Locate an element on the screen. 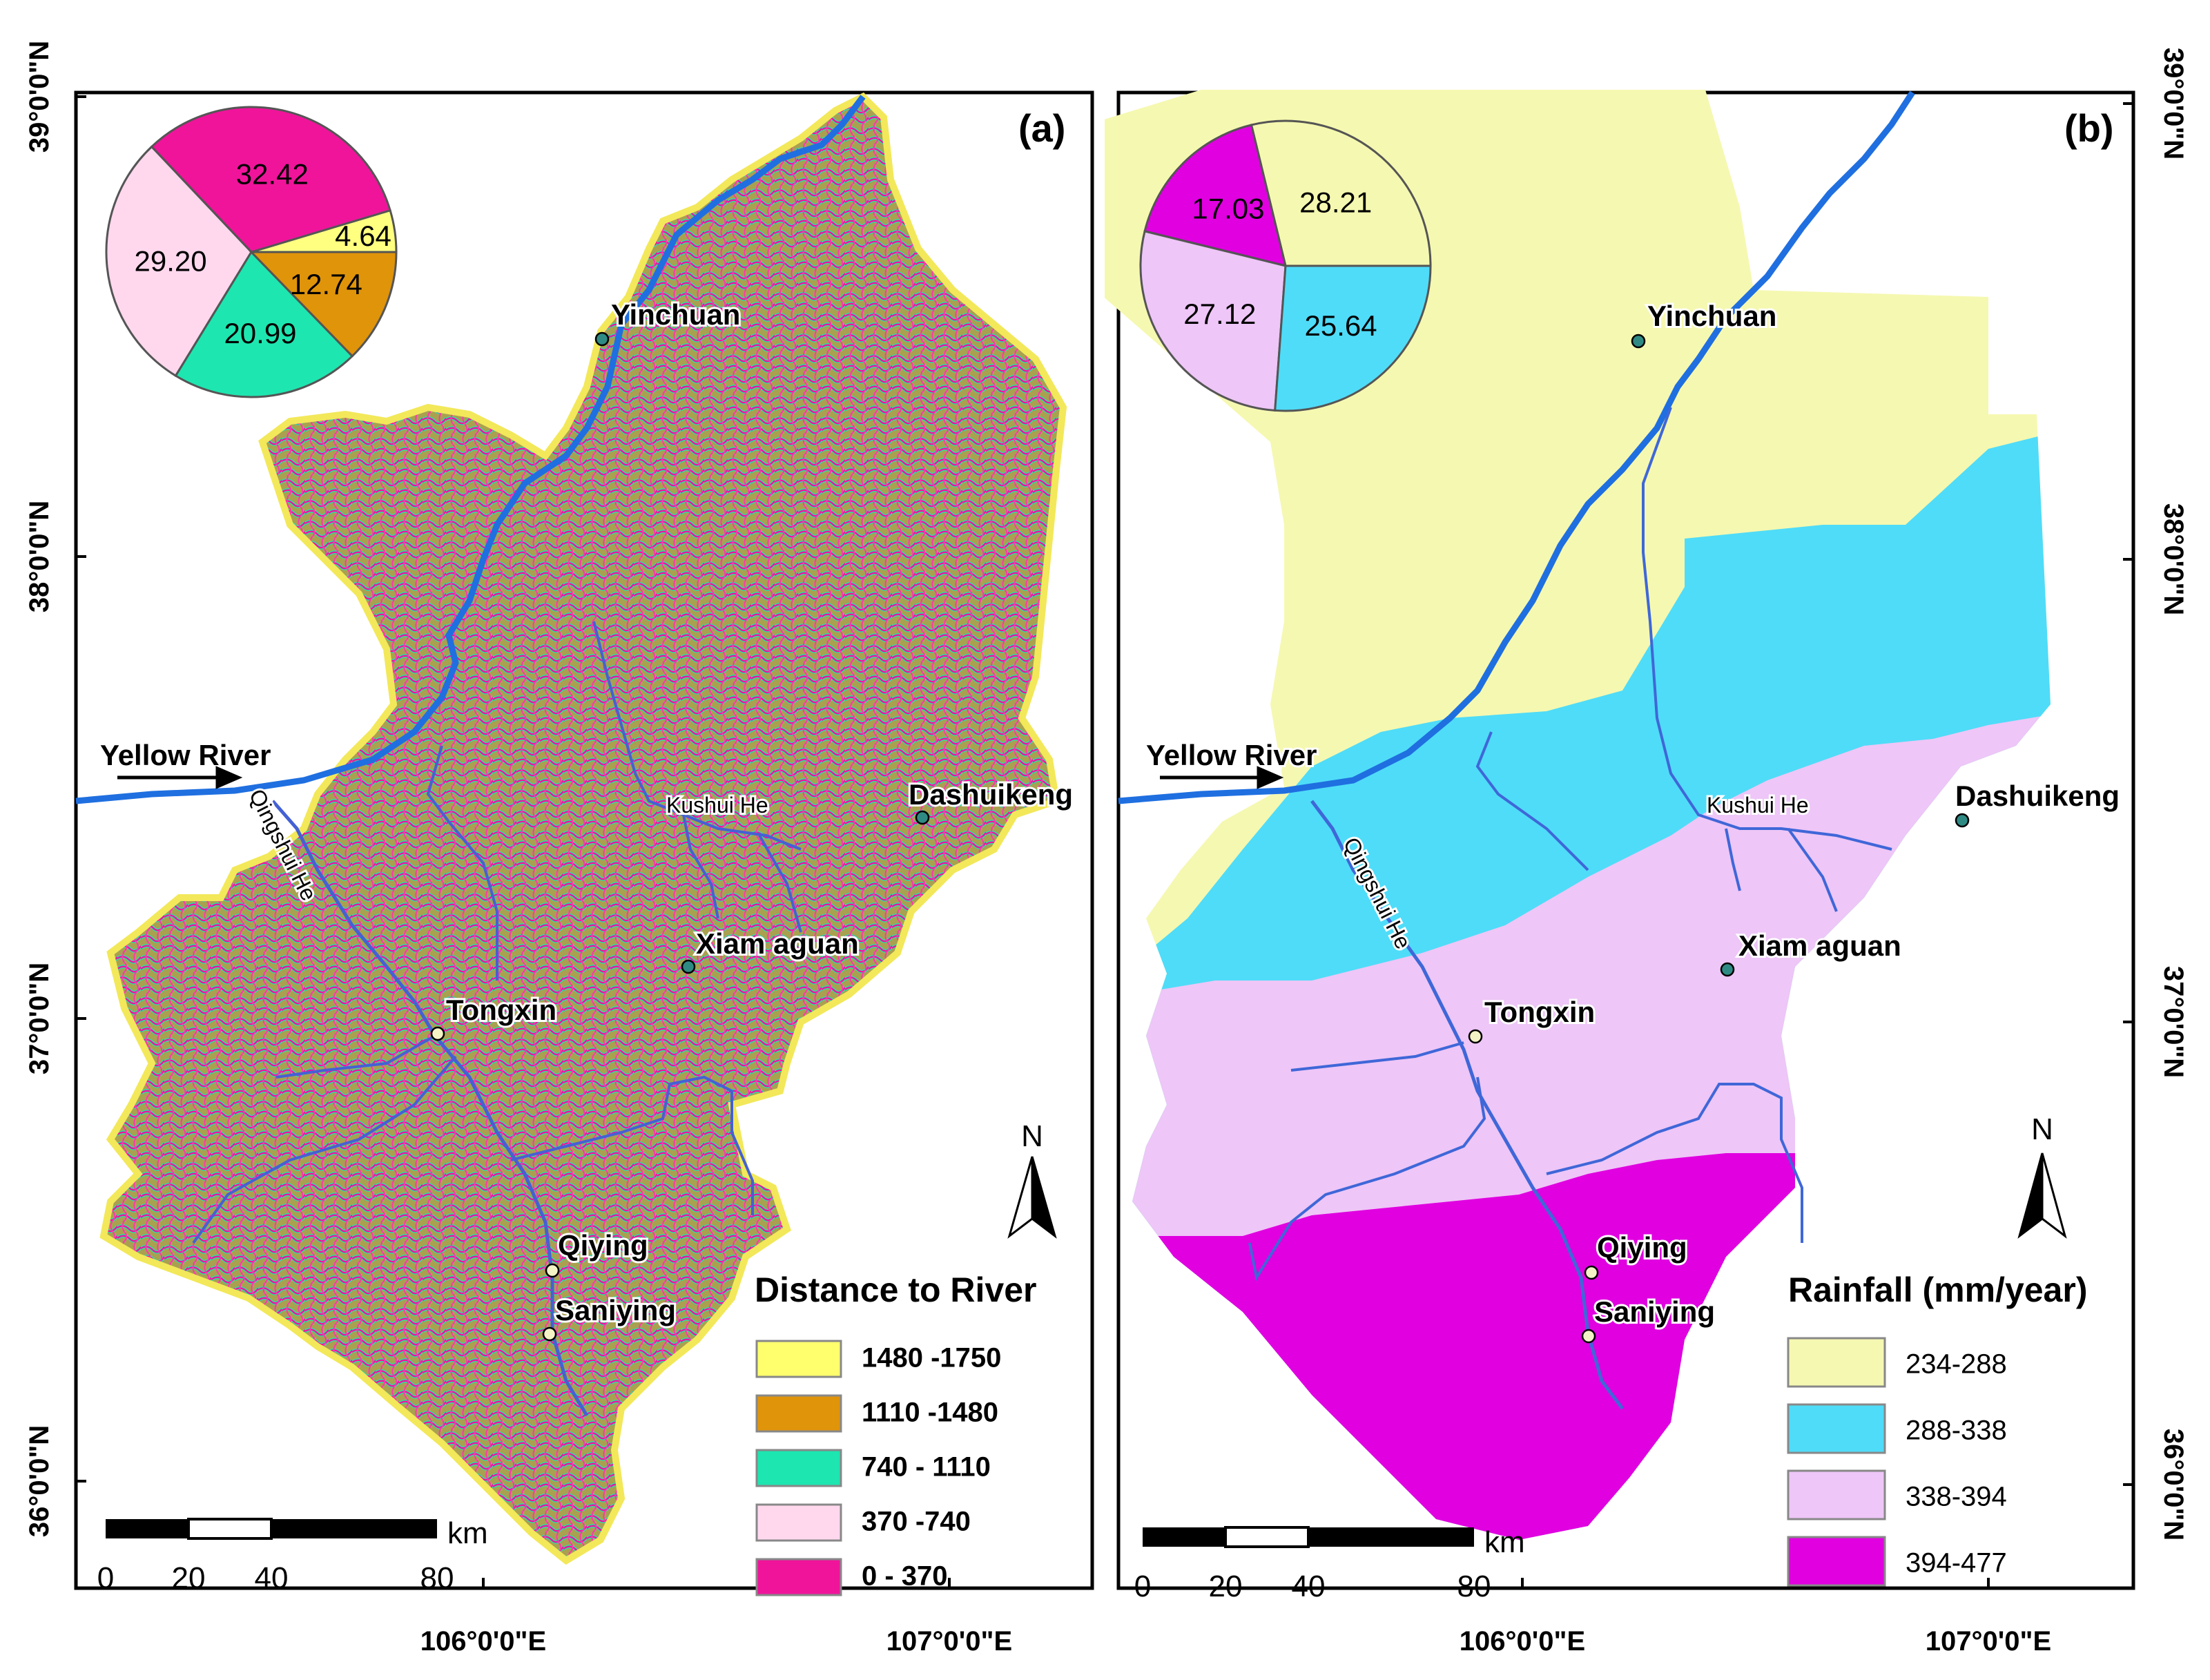 The height and width of the screenshot is (1680, 2210). scale-tick-b-20: 20 is located at coordinates (1226, 1586).